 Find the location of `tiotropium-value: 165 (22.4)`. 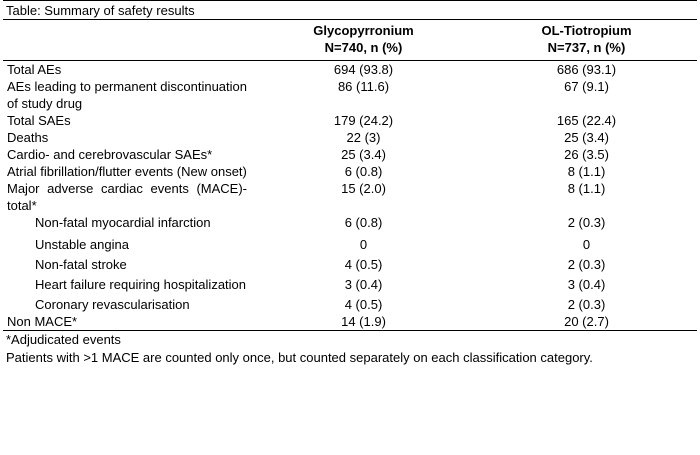

tiotropium-value: 165 (22.4) is located at coordinates (586, 120).